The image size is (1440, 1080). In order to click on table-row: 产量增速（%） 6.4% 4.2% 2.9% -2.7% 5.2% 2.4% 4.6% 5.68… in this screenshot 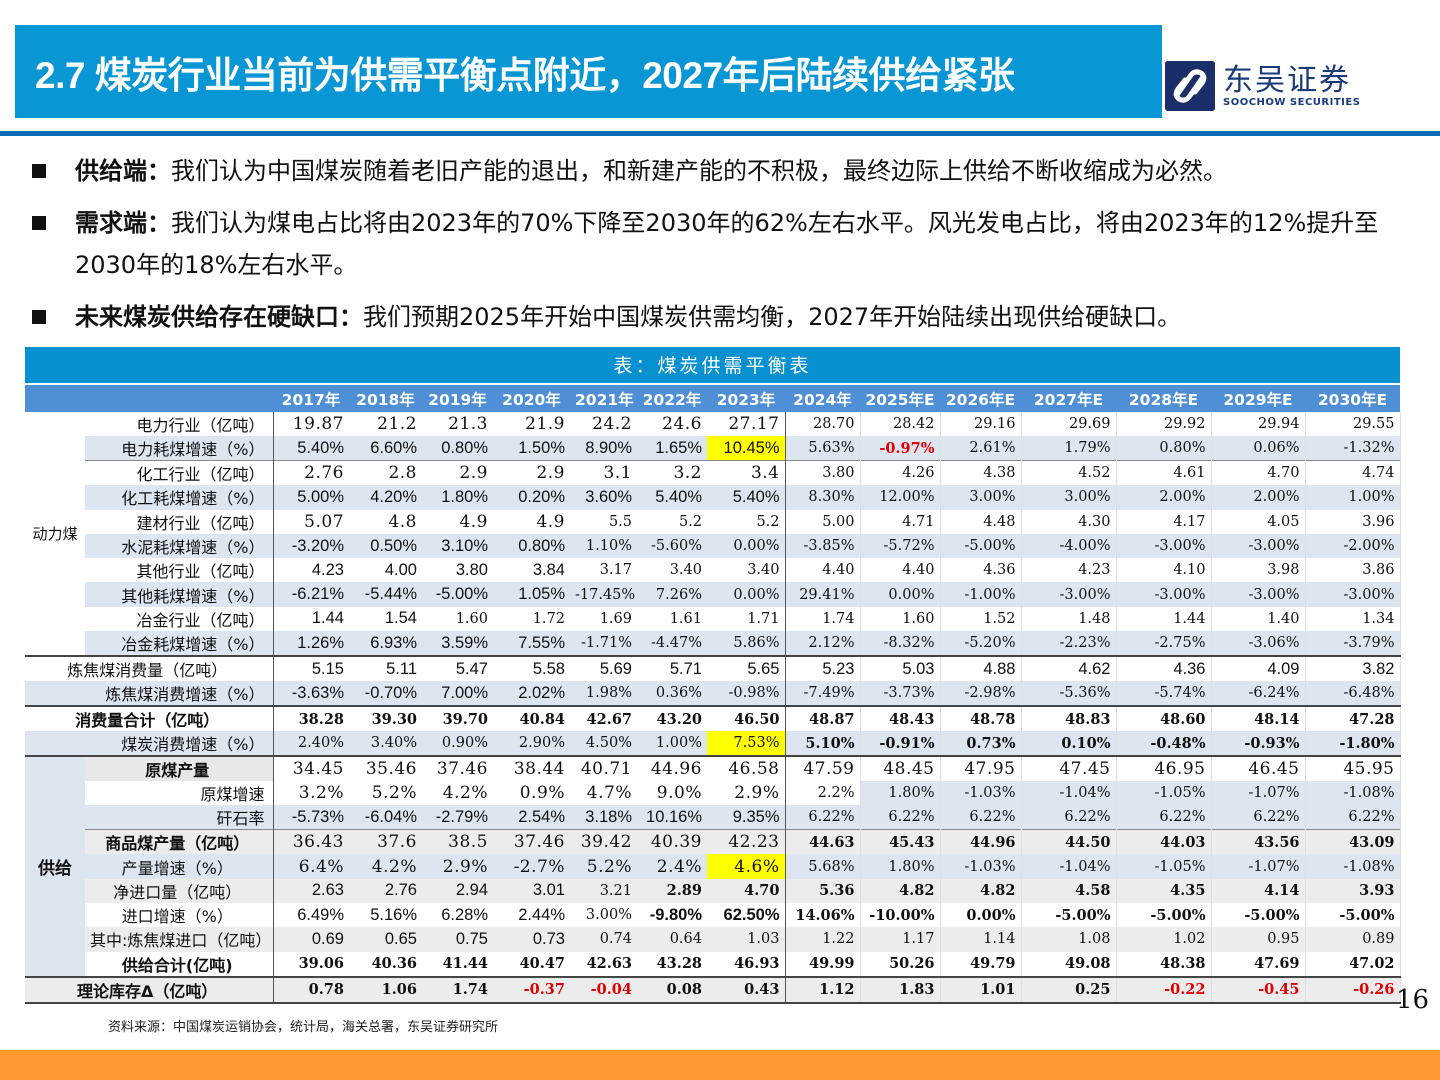, I will do `click(713, 866)`.